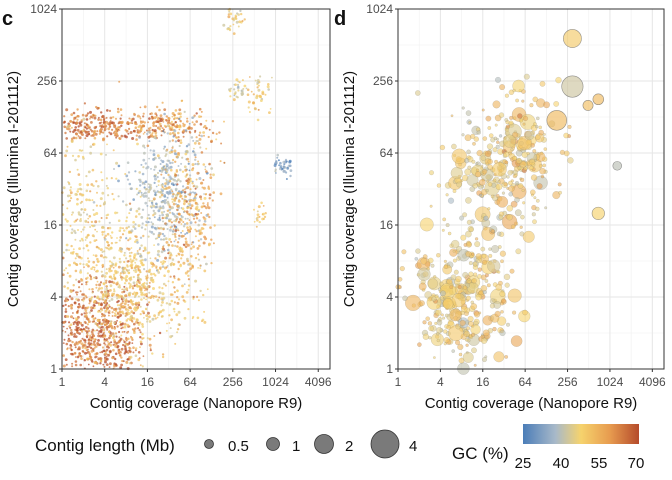 This screenshot has height=480, width=672. I want to click on y-tick-label: 1024, so click(43, 9).